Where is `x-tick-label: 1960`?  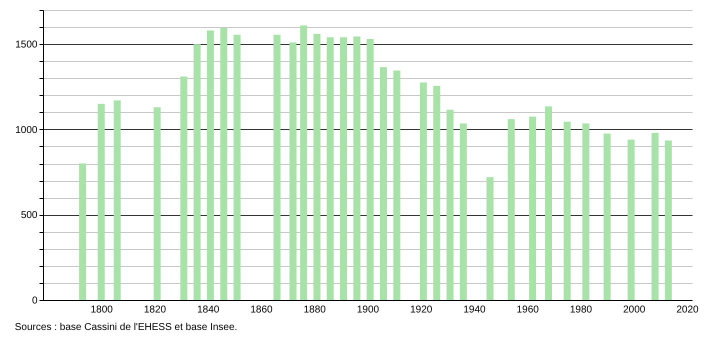 x-tick-label: 1960 is located at coordinates (528, 310).